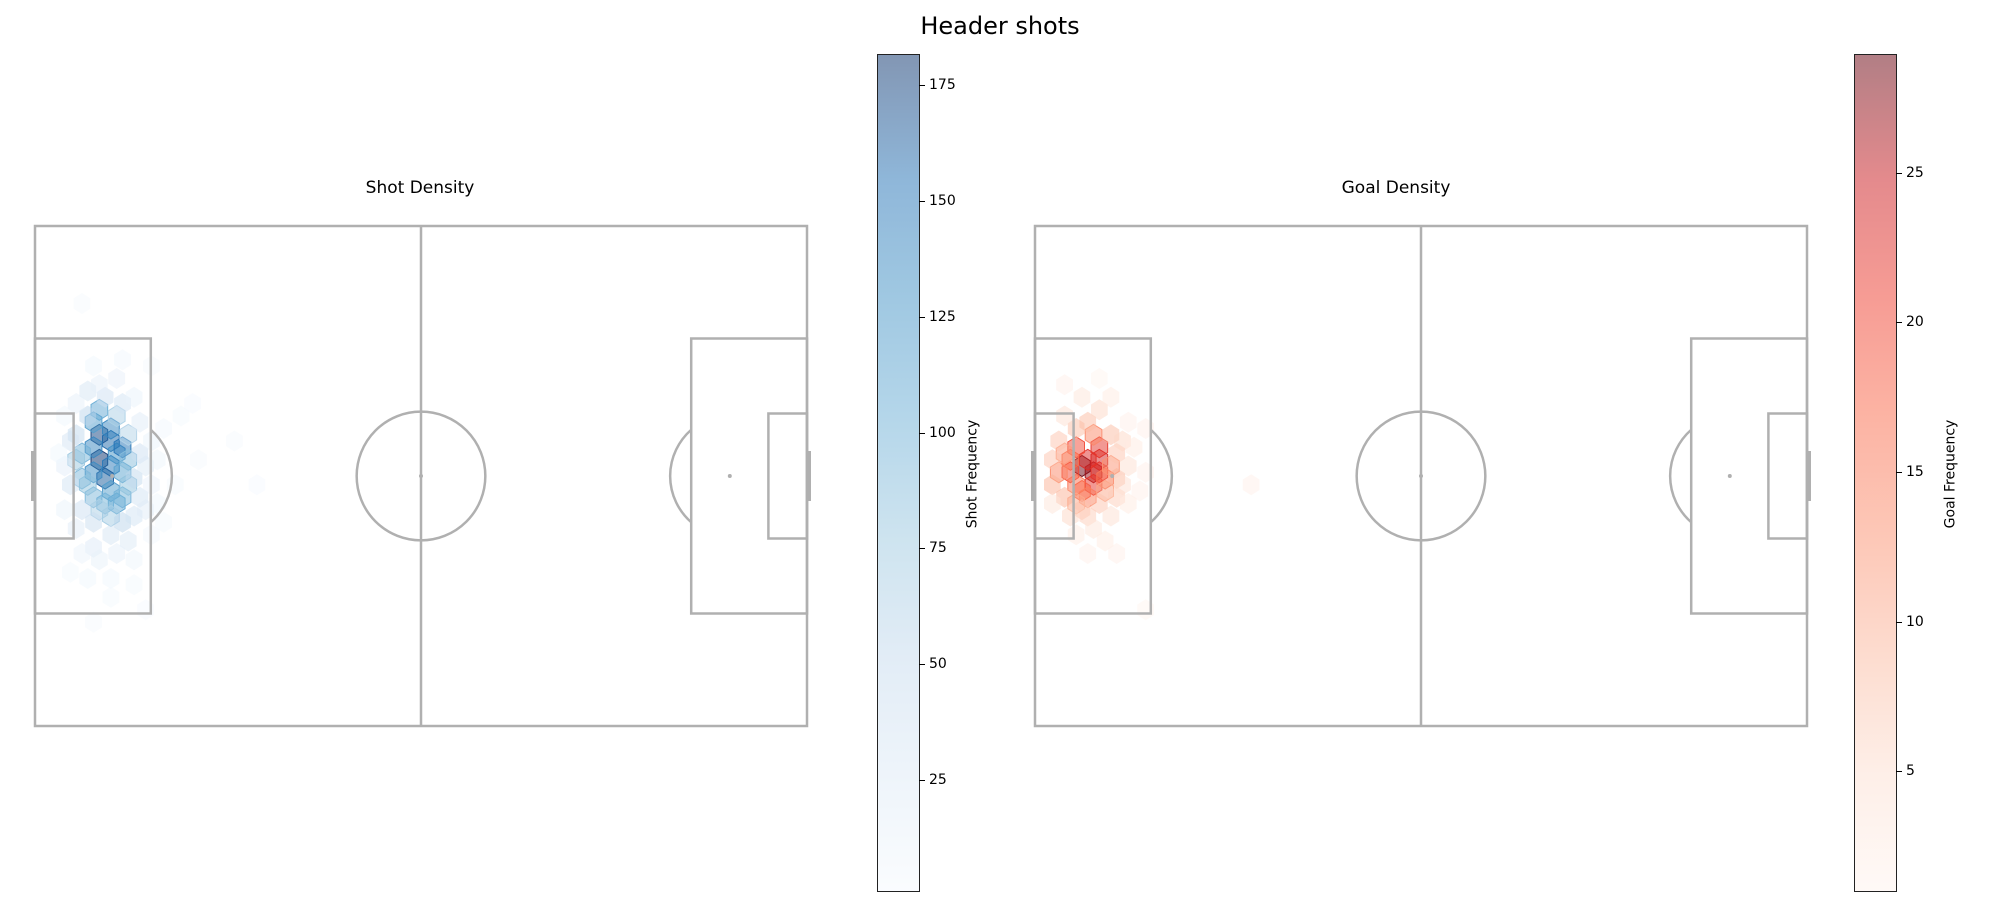 Image resolution: width=2000 pixels, height=900 pixels. What do you see at coordinates (1033, 476) in the screenshot?
I see `left-goal` at bounding box center [1033, 476].